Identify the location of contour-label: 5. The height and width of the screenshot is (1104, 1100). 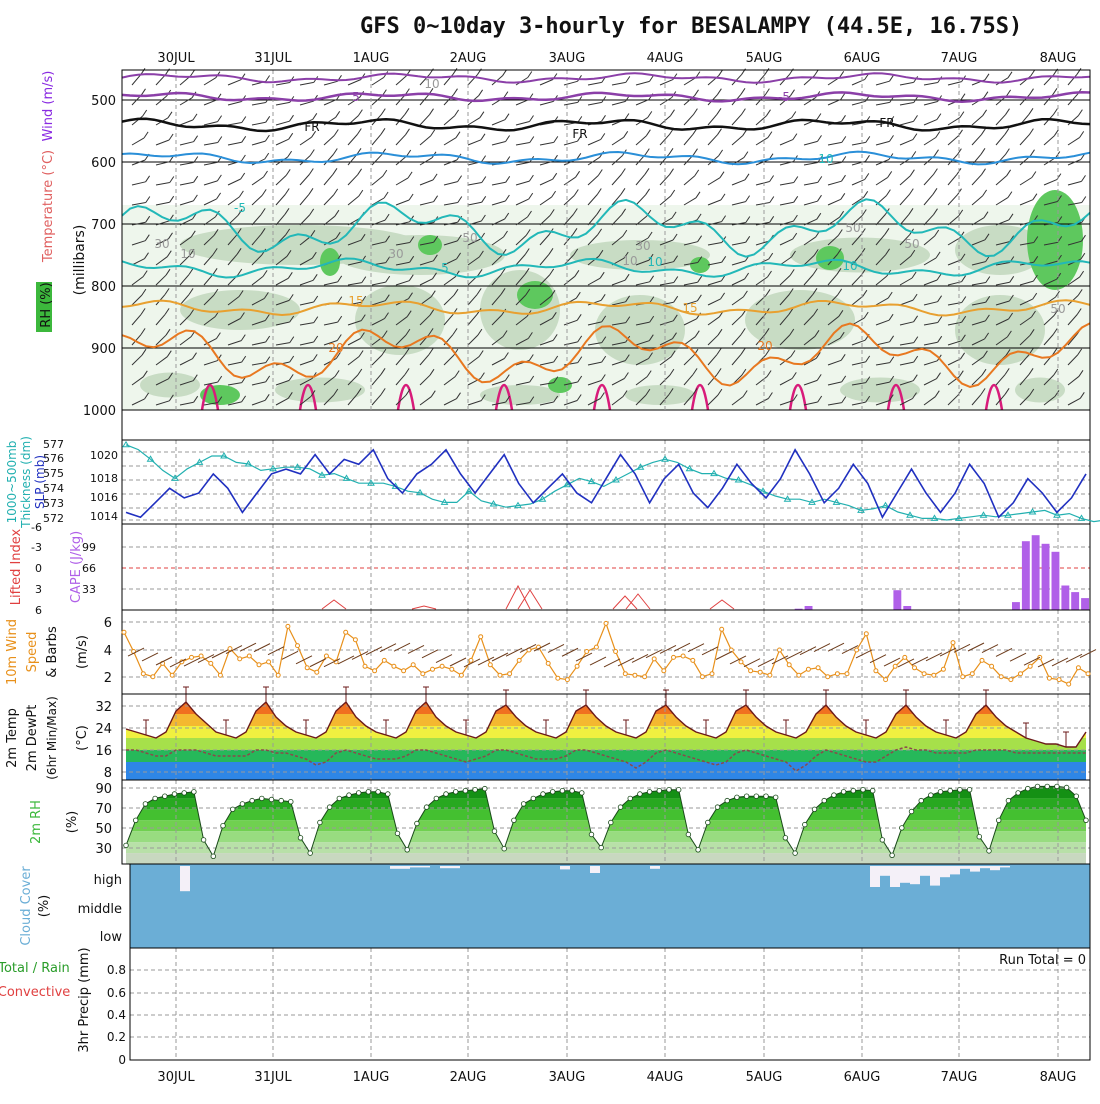
(356, 97).